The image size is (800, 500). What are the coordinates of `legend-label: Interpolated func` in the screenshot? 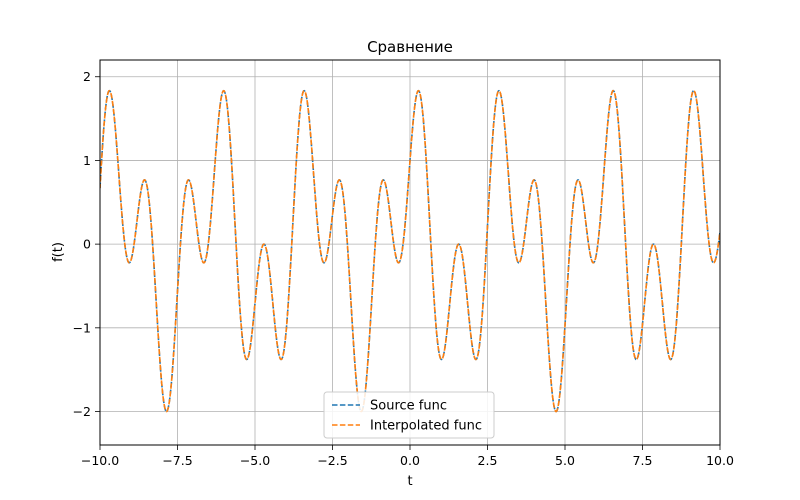 It's located at (426, 426).